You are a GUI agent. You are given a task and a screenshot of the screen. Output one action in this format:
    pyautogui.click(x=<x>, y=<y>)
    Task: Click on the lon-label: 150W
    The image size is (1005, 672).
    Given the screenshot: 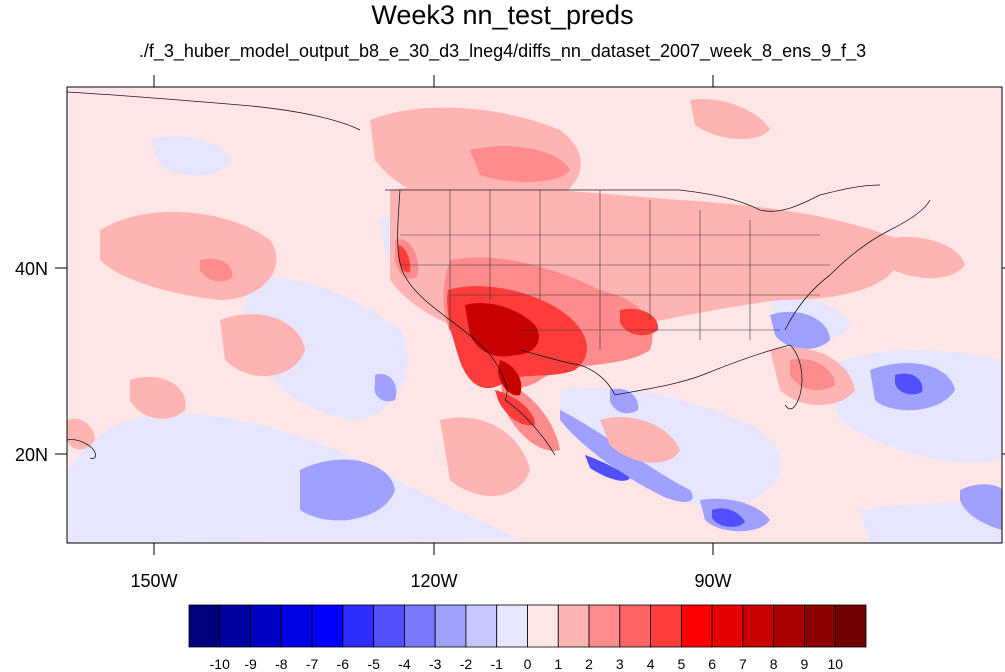 What is the action you would take?
    pyautogui.click(x=153, y=581)
    